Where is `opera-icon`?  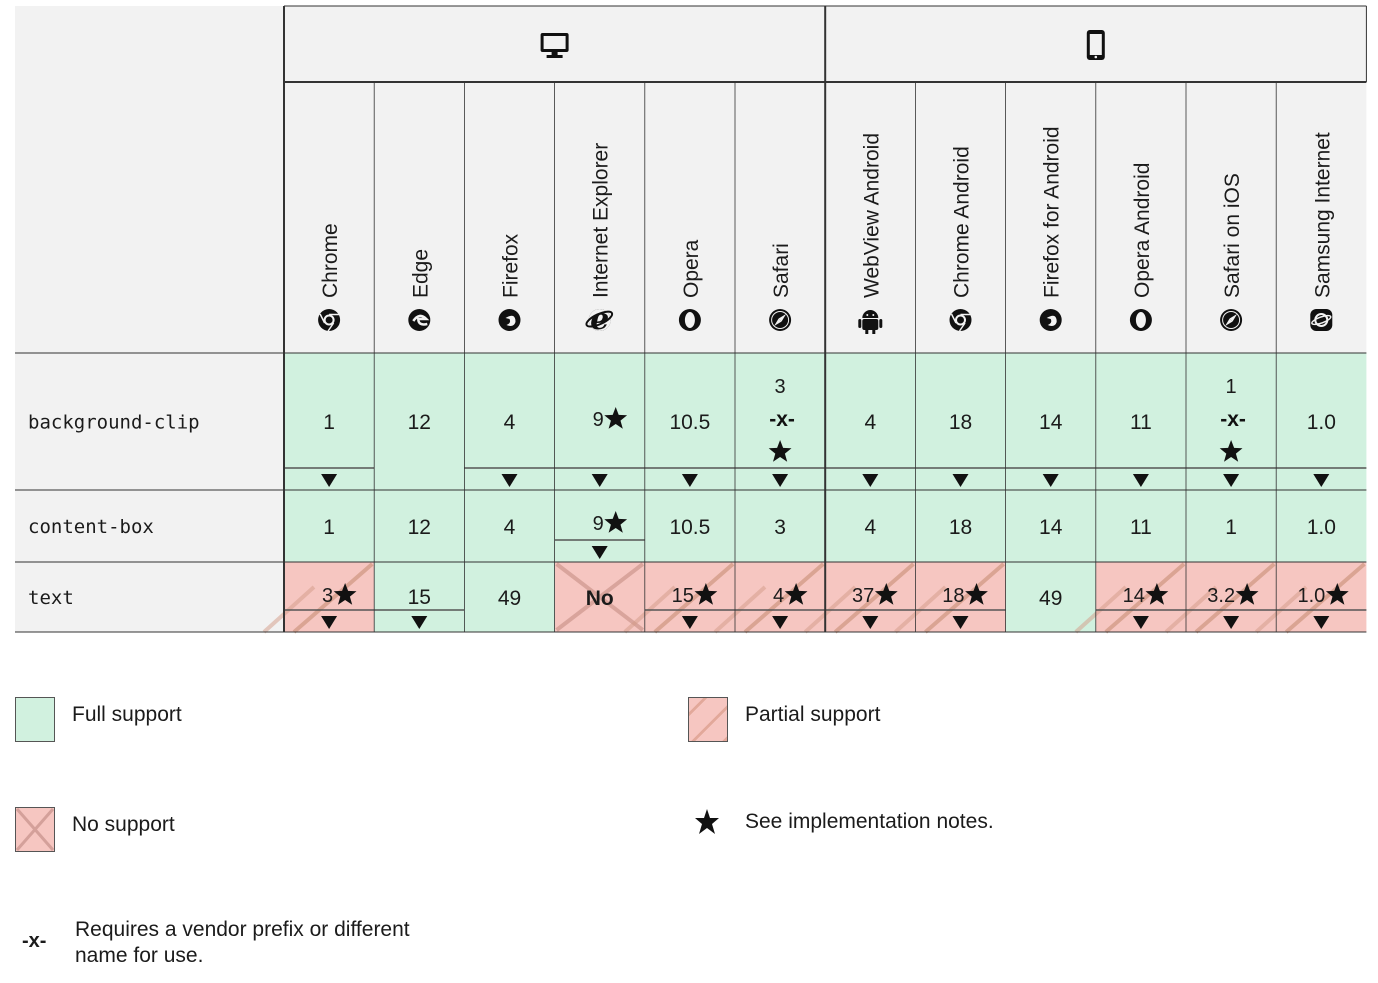 opera-icon is located at coordinates (1140, 320).